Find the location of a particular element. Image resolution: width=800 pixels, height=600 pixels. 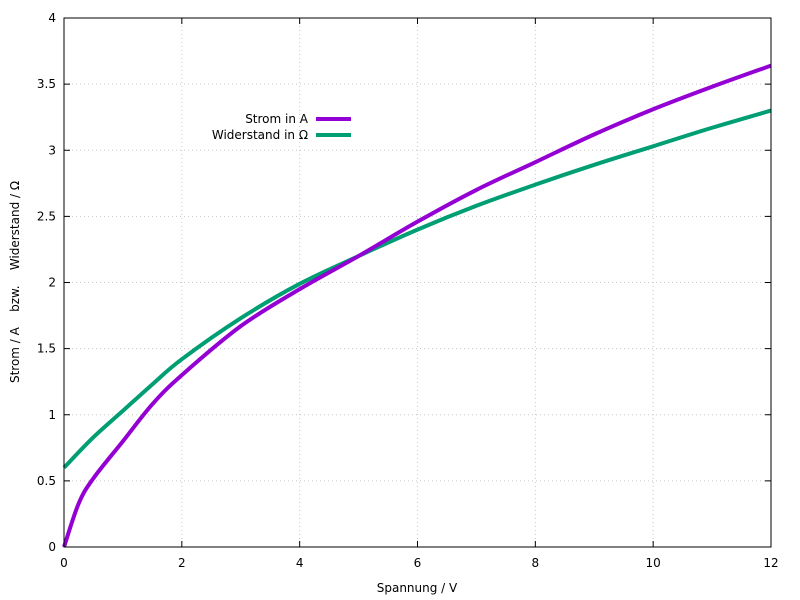

x-tick-label: 6 is located at coordinates (418, 563).